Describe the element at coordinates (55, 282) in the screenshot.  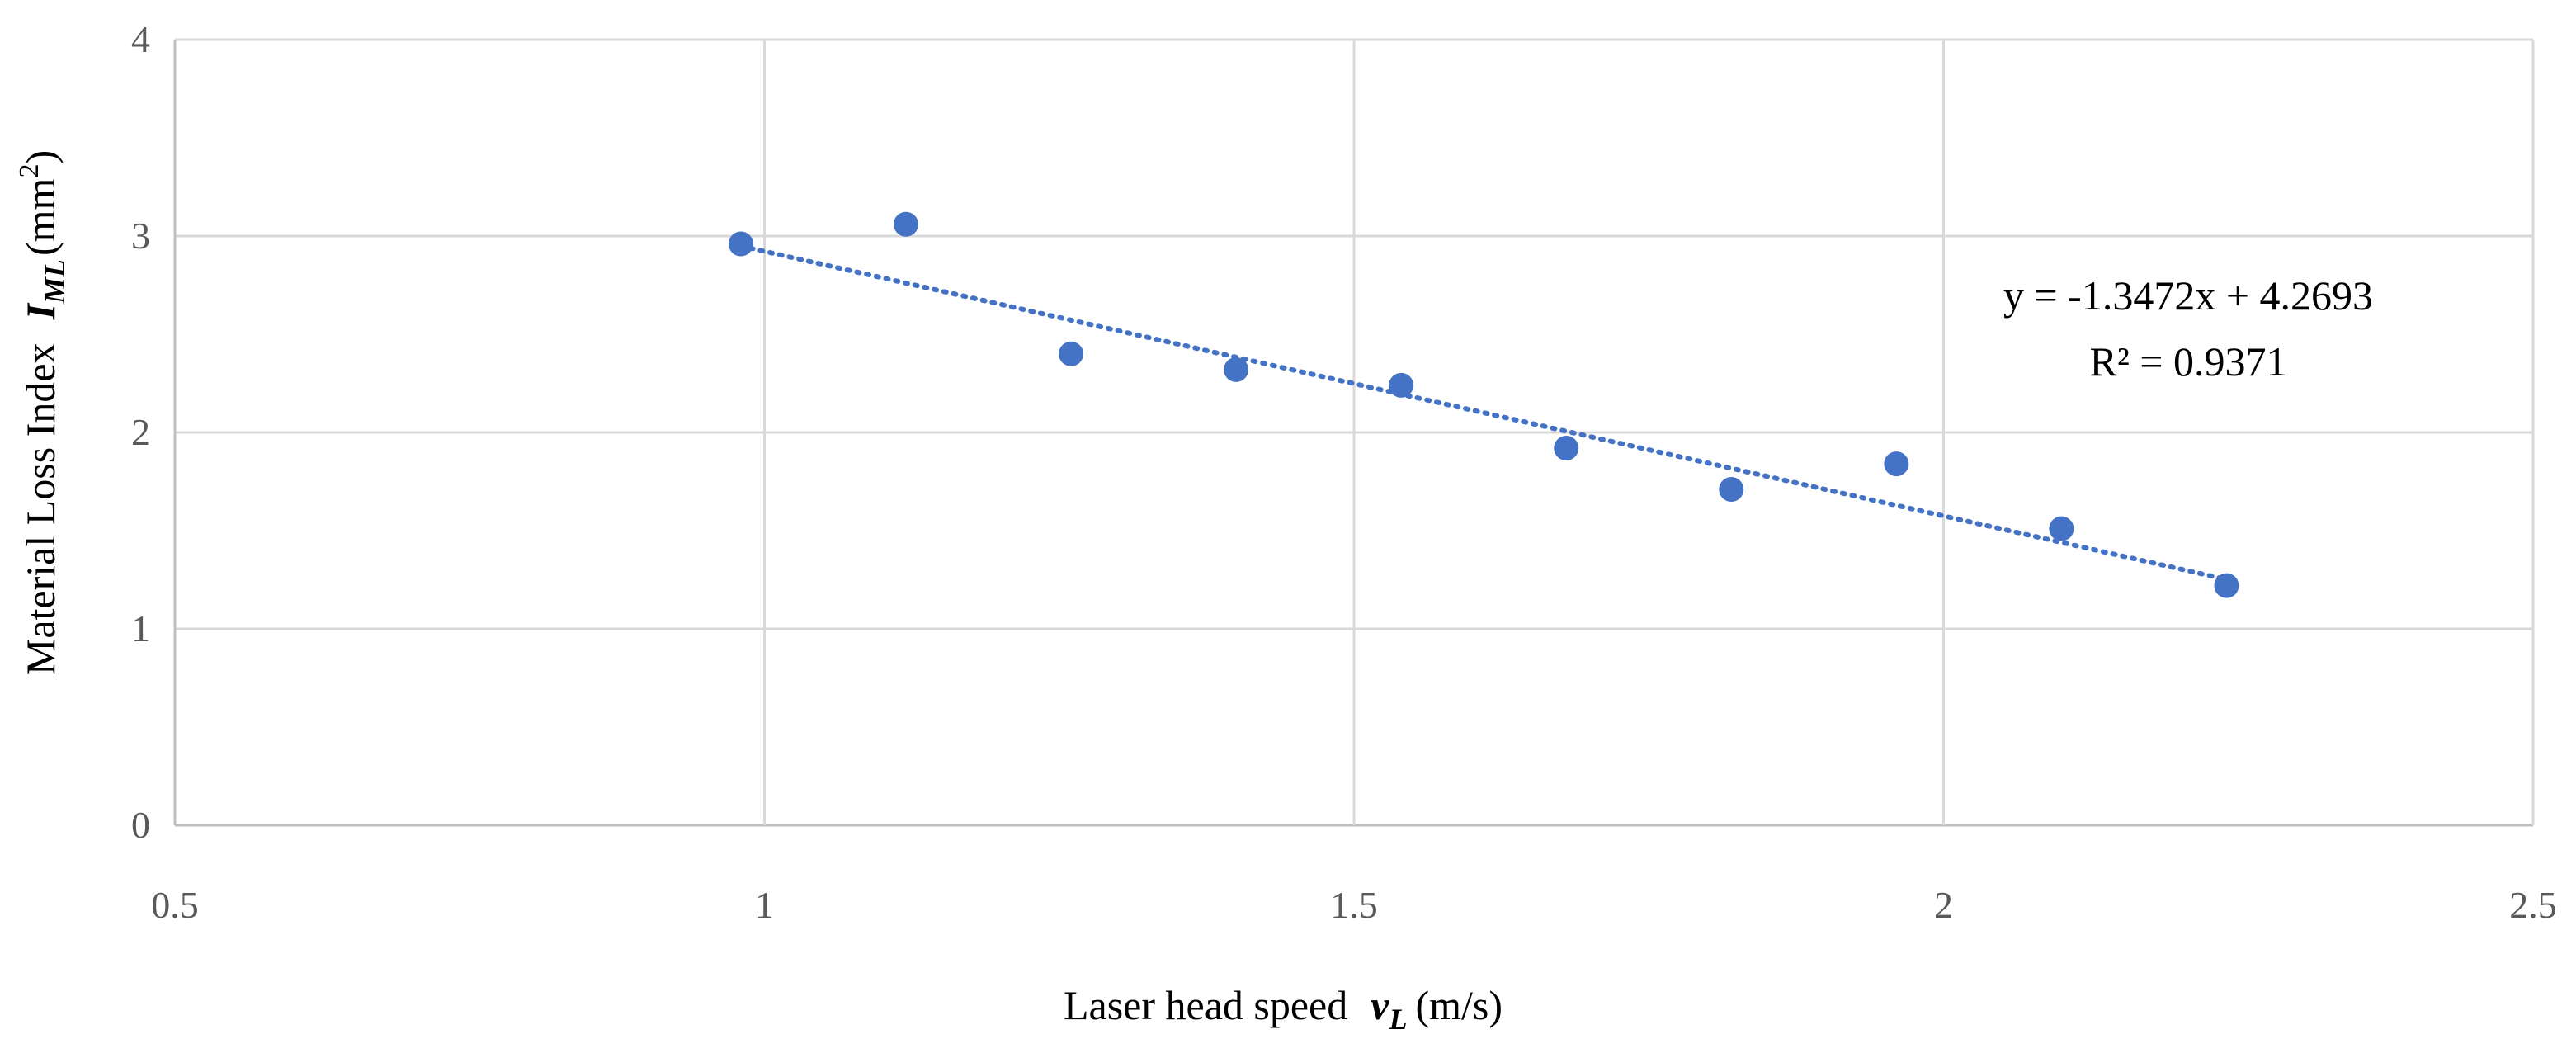
I see `y-axis-title-sub: ML` at that location.